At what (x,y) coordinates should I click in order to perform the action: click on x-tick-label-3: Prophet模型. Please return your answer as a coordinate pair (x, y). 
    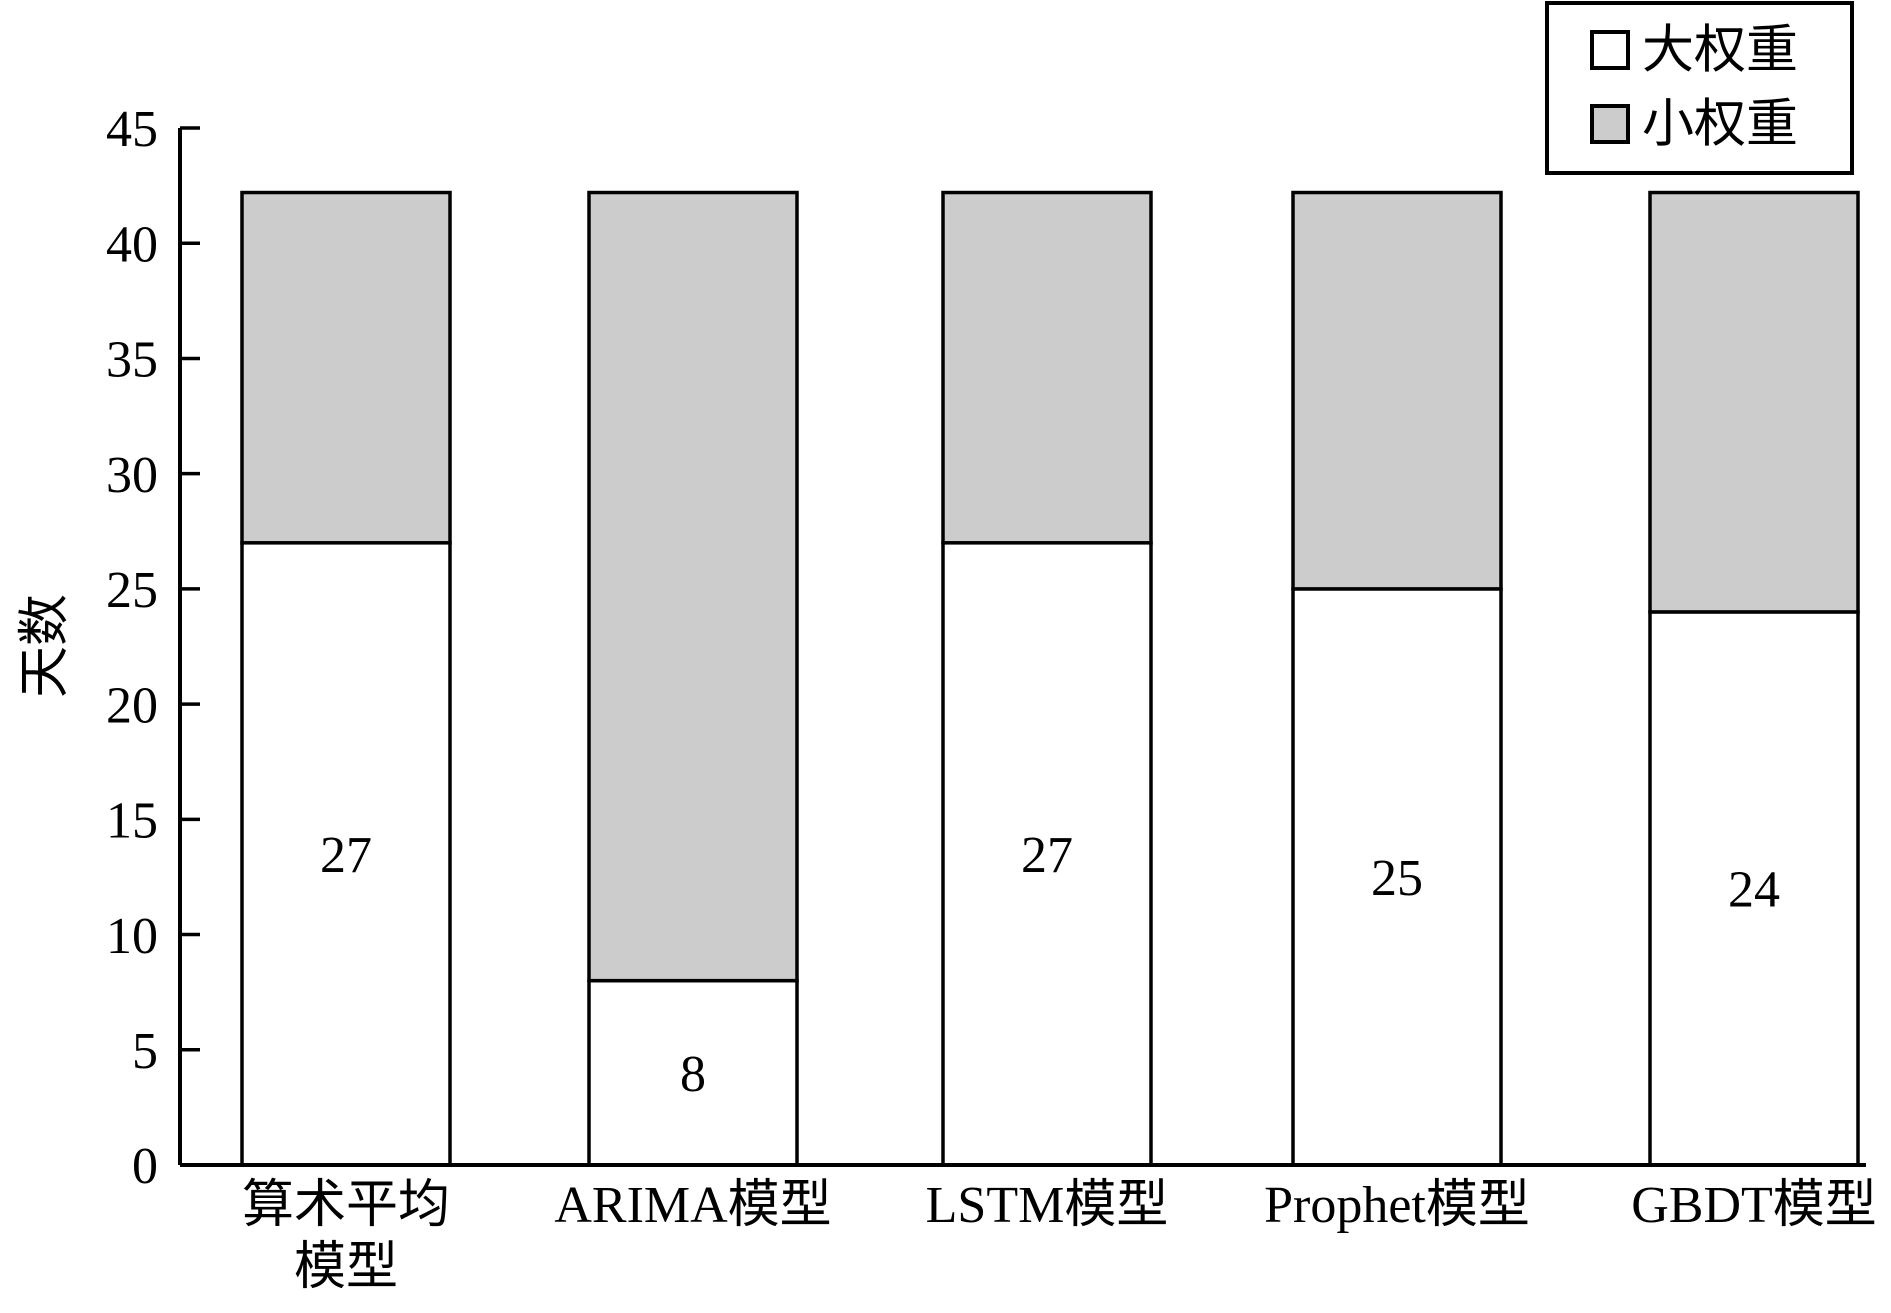
    Looking at the image, I should click on (1397, 1205).